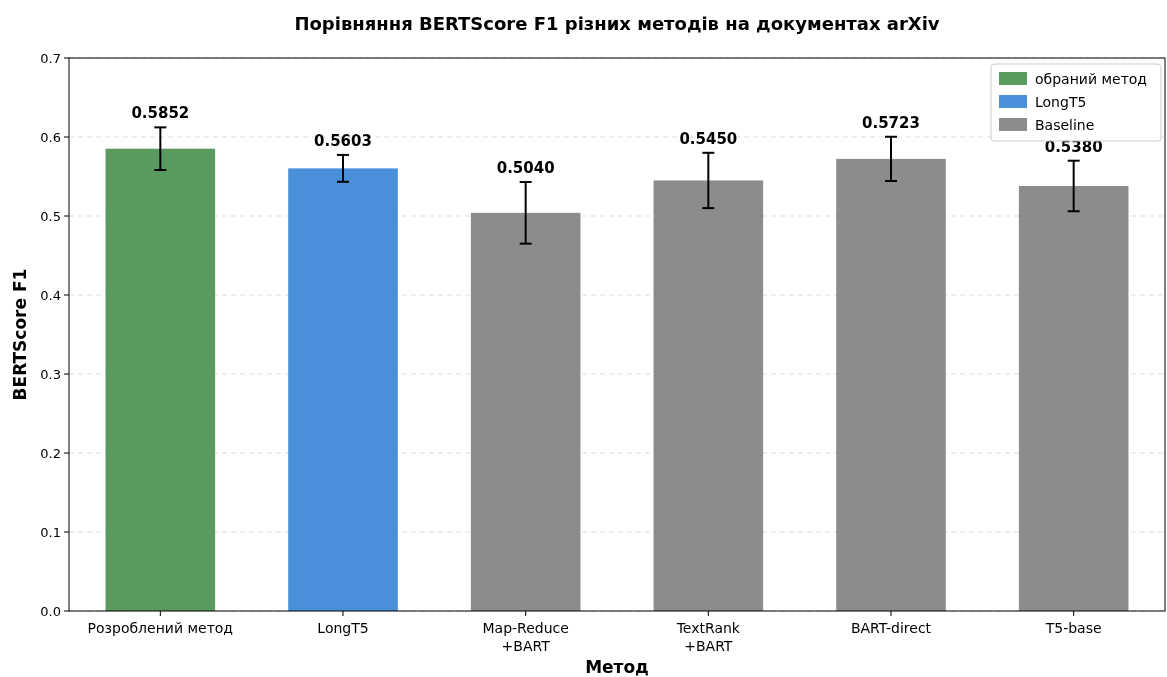 The width and height of the screenshot is (1167, 677). Describe the element at coordinates (708, 637) in the screenshot. I see `x-tick-label: TextRank +BART` at that location.